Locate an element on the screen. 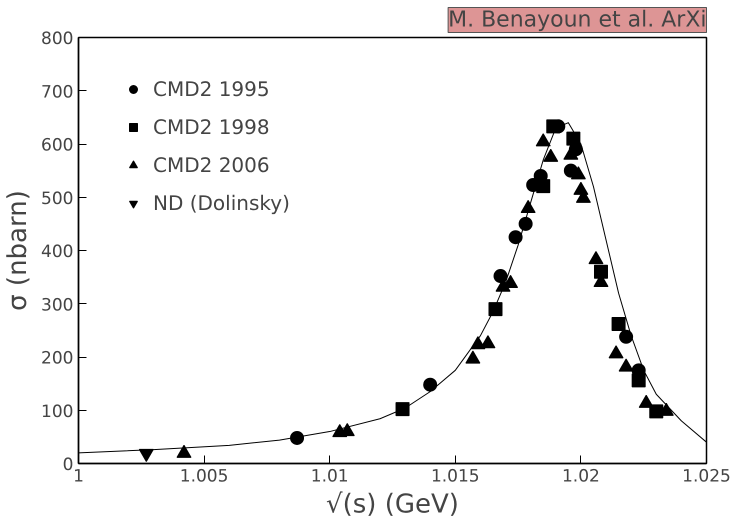 The height and width of the screenshot is (522, 750). legend-label: CMD2 1995 is located at coordinates (211, 89).